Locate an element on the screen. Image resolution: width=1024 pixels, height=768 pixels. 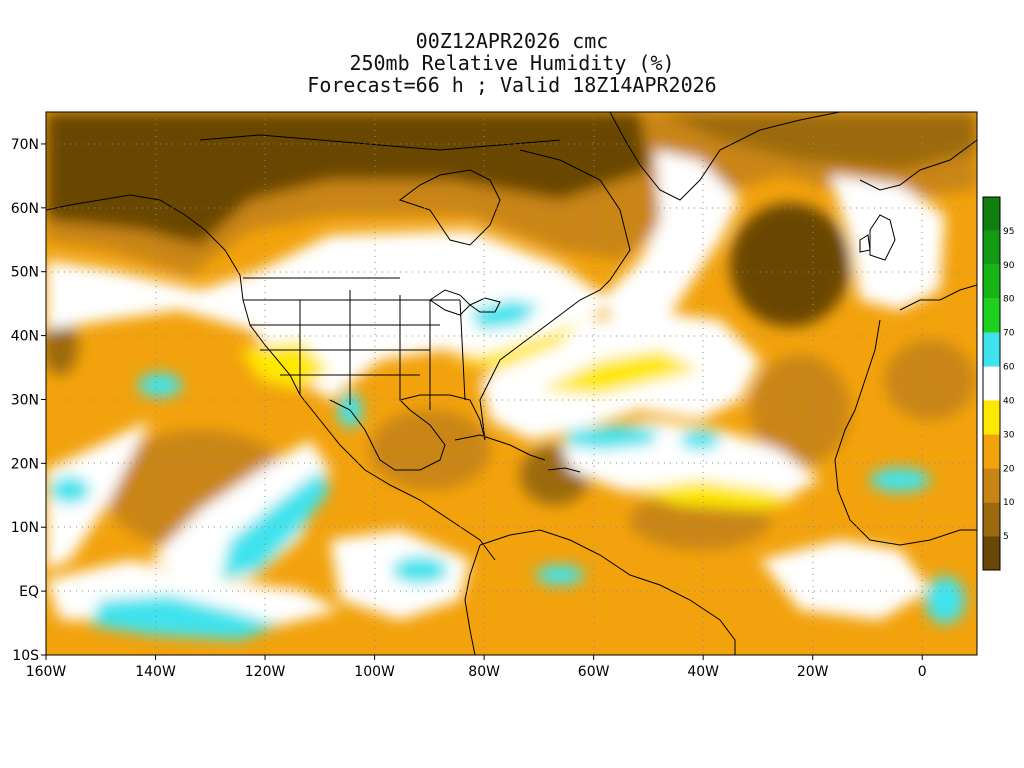
lon-tick-label: 80W is located at coordinates (484, 672).